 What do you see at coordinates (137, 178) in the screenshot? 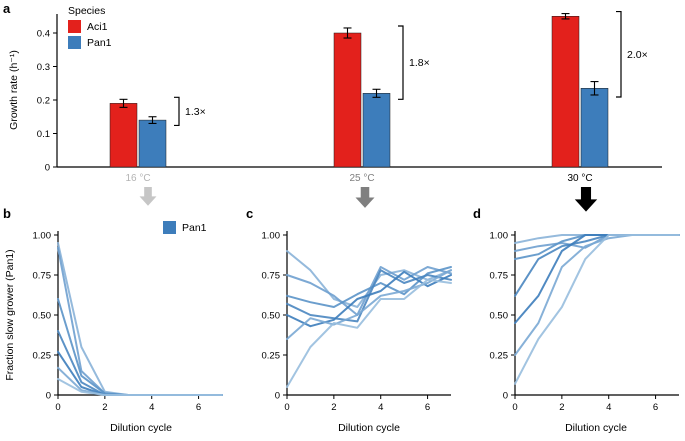
I see `temperature-label: 16 °C` at bounding box center [137, 178].